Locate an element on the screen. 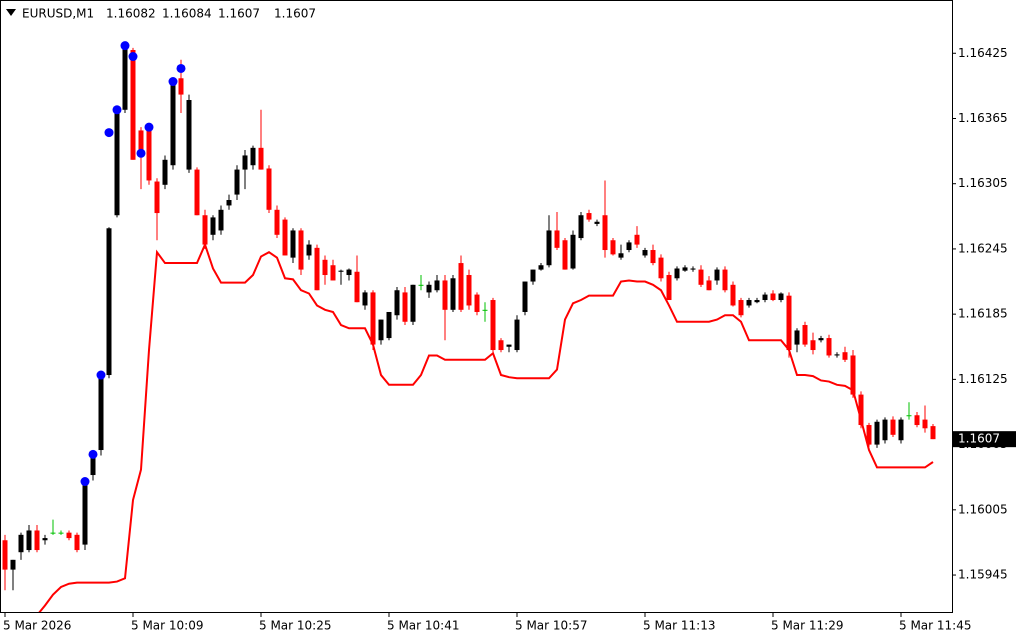  x-tick-label: 5 Mar 10:25 is located at coordinates (295, 626).